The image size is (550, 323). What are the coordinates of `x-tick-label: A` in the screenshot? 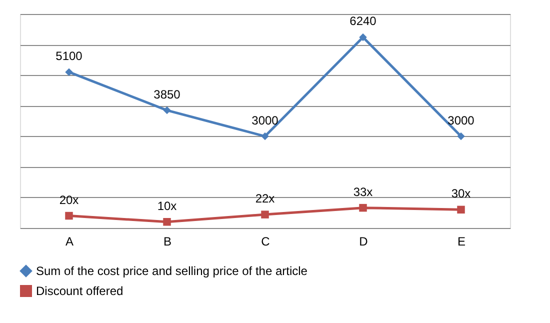 It's located at (69, 241).